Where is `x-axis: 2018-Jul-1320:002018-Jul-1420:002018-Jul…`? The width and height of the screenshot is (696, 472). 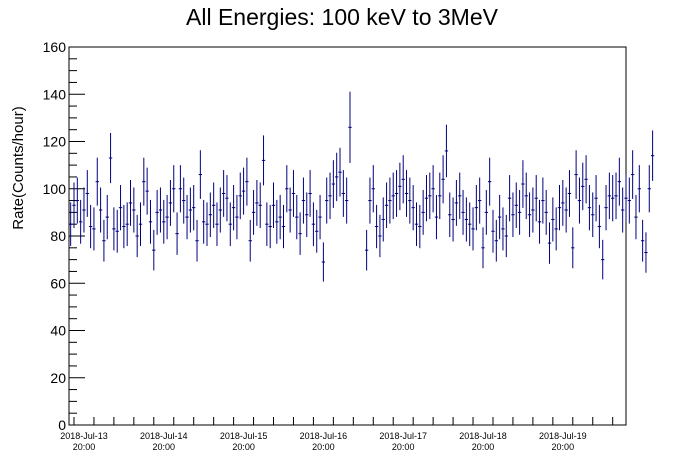
x-axis: 2018-Jul-1320:002018-Jul-1420:002018-Jul… is located at coordinates (337, 434).